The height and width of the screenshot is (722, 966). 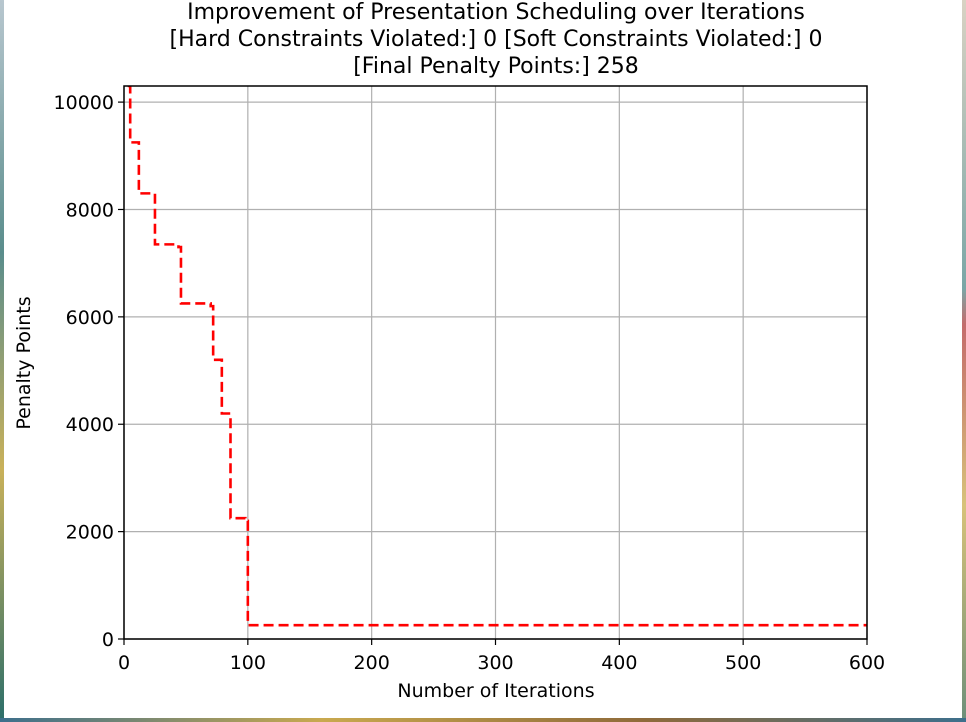 I want to click on x-tick-label: 600, so click(x=867, y=663).